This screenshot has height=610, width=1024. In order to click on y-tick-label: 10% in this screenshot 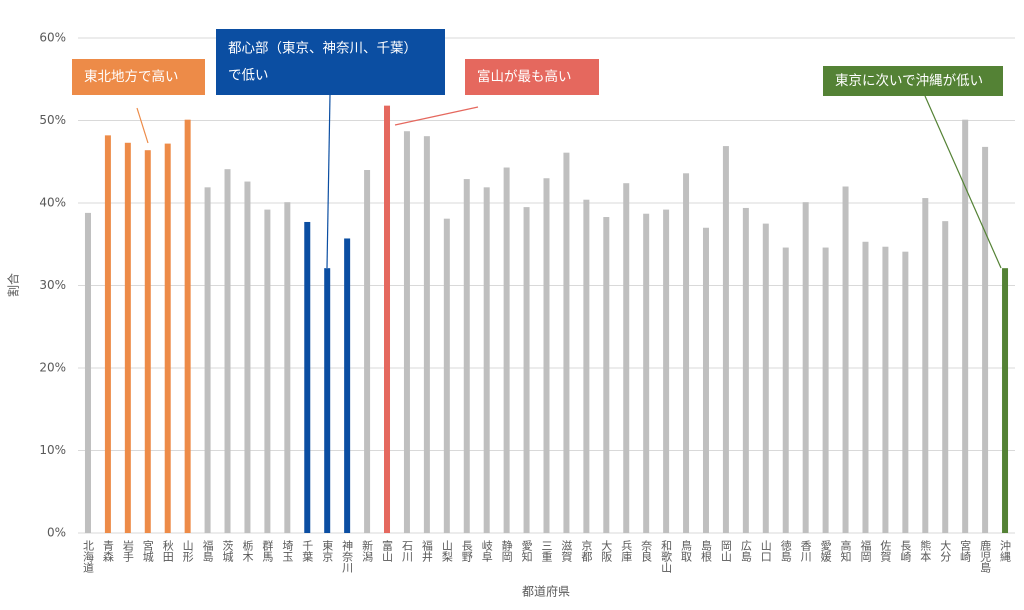, I will do `click(52, 450)`.